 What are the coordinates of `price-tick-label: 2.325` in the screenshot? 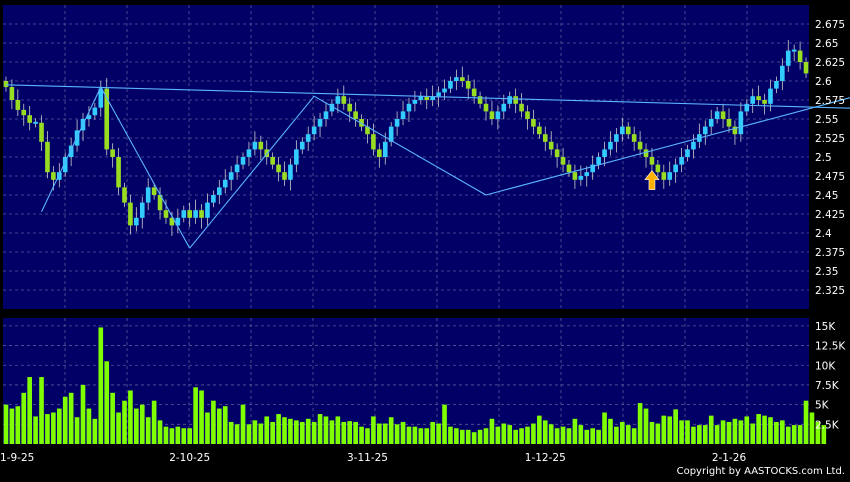 It's located at (830, 291).